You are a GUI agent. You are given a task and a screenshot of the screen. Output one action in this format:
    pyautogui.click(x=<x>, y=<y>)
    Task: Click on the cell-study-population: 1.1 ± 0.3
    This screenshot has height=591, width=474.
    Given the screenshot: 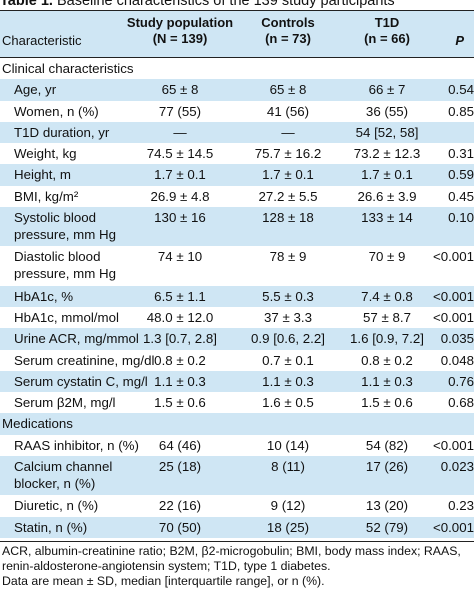 What is the action you would take?
    pyautogui.click(x=180, y=381)
    